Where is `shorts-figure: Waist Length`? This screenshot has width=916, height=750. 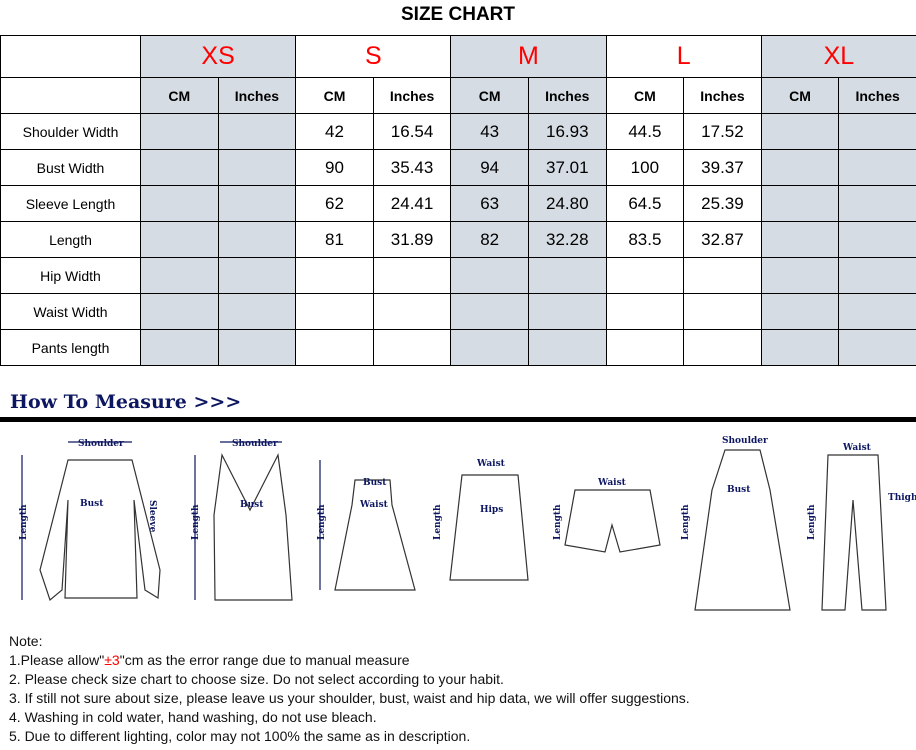 shorts-figure: Waist Length is located at coordinates (607, 515).